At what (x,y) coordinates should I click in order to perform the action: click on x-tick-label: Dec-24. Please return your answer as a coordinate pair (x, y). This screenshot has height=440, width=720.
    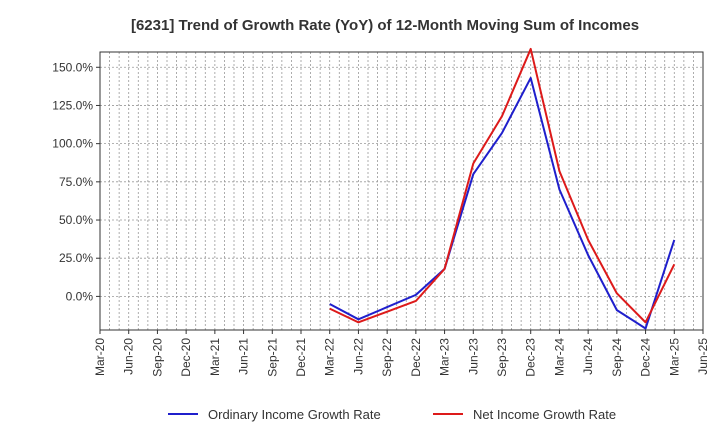
    Looking at the image, I should click on (646, 357).